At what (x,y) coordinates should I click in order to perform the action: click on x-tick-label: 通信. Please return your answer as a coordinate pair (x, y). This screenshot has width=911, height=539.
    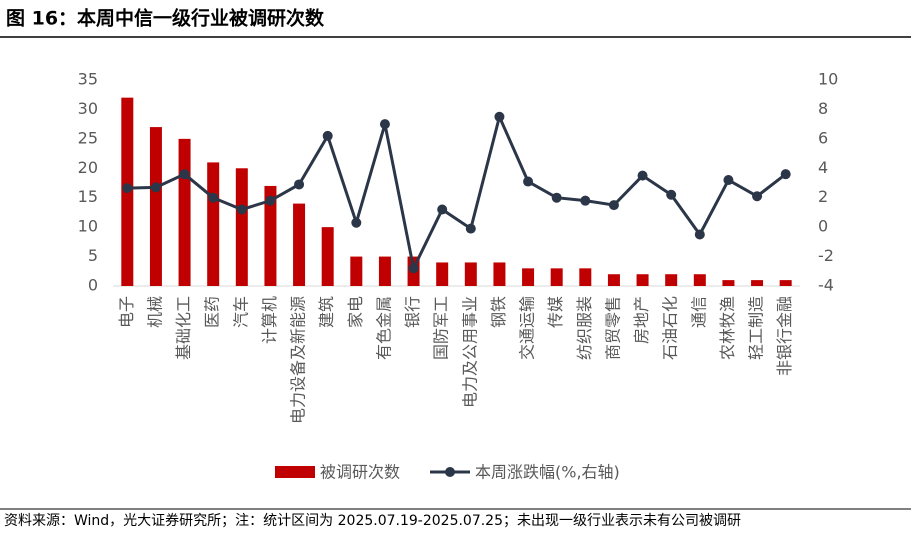
    Looking at the image, I should click on (698, 312).